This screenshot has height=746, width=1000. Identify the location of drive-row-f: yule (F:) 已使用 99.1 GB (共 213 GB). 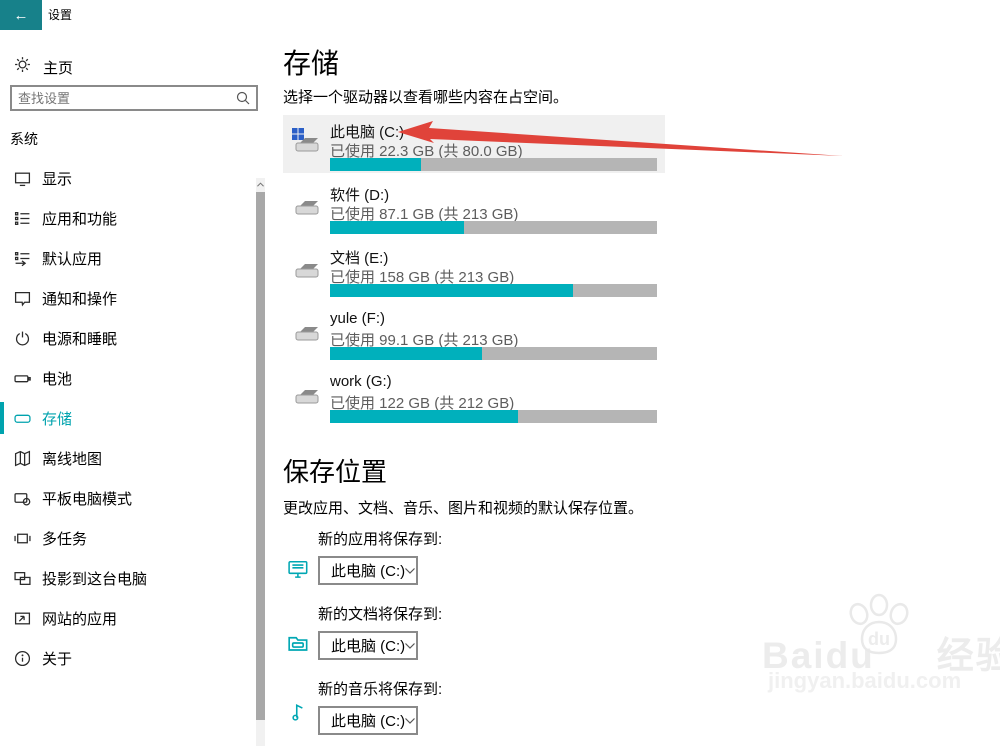
(474, 333).